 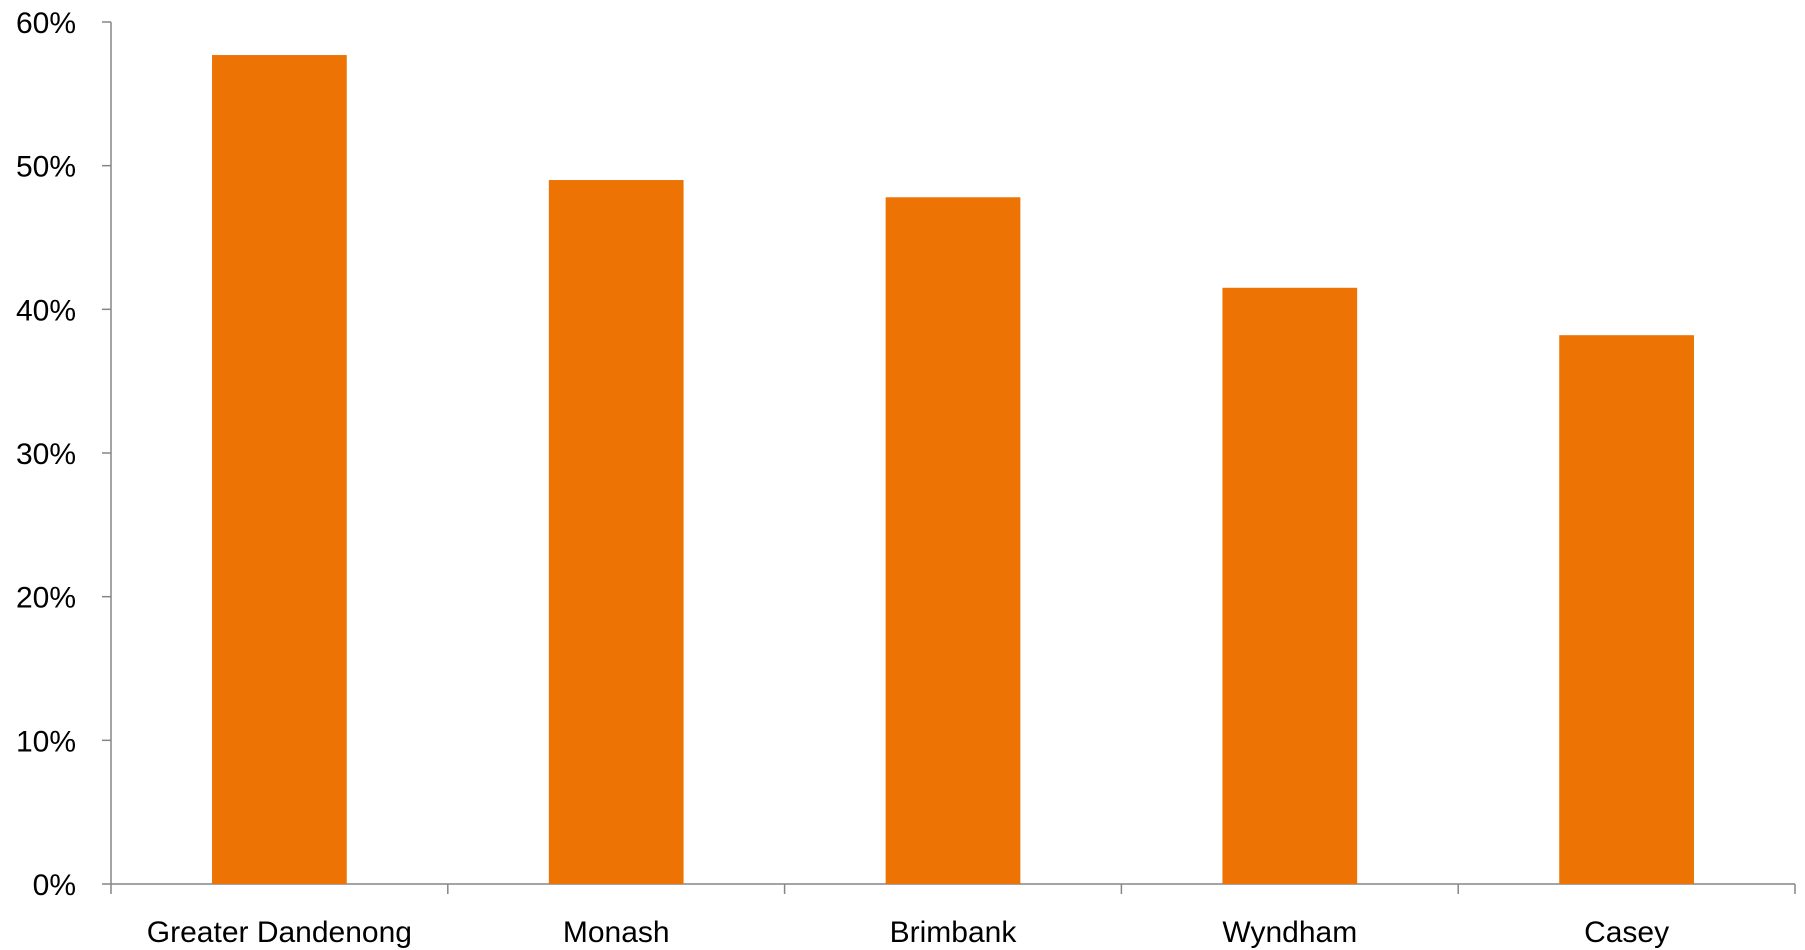 I want to click on y-tick-label: 50%, so click(x=46, y=167).